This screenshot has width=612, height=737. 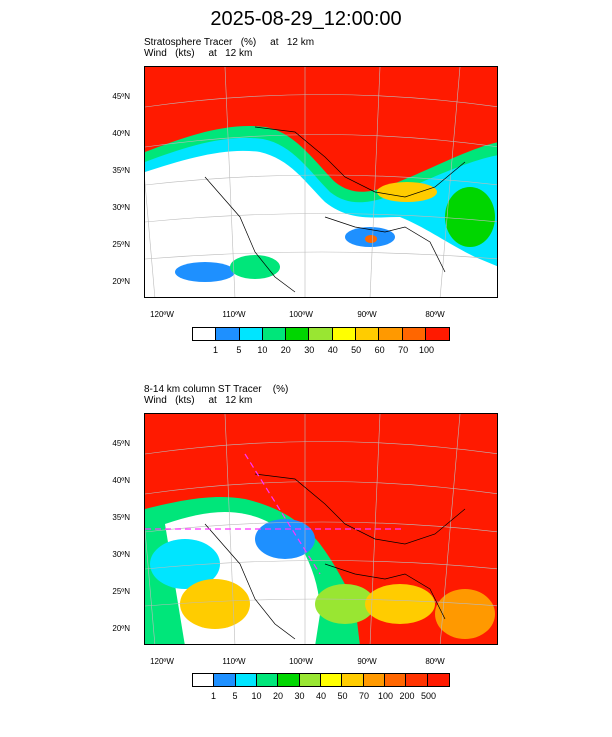 What do you see at coordinates (301, 661) in the screenshot?
I see `panel2-lon-100: 100ºW` at bounding box center [301, 661].